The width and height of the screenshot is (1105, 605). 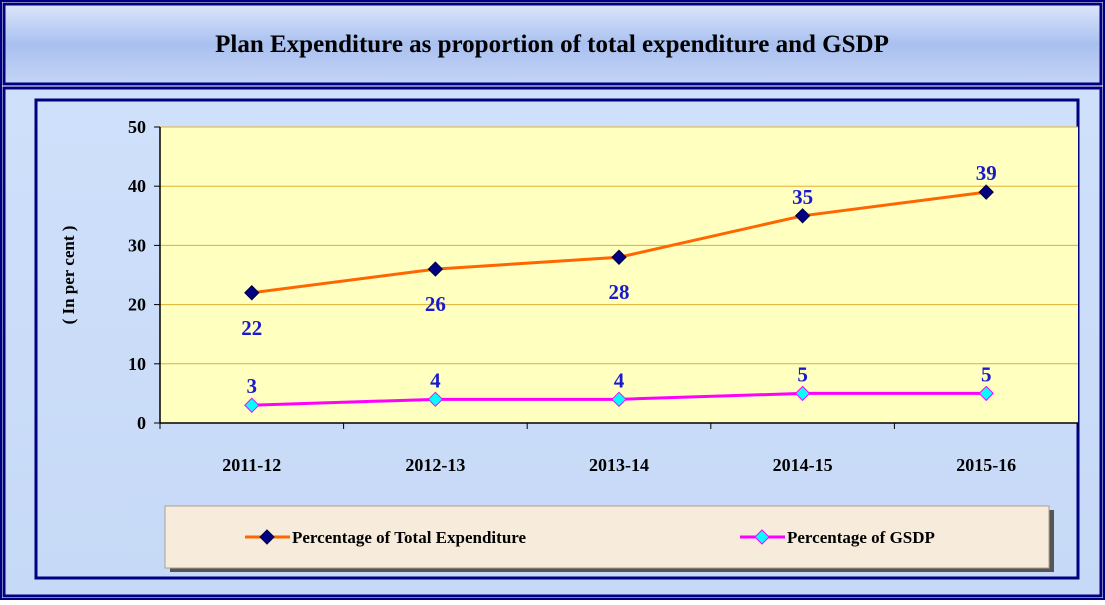 I want to click on data-label: 26, so click(x=435, y=304).